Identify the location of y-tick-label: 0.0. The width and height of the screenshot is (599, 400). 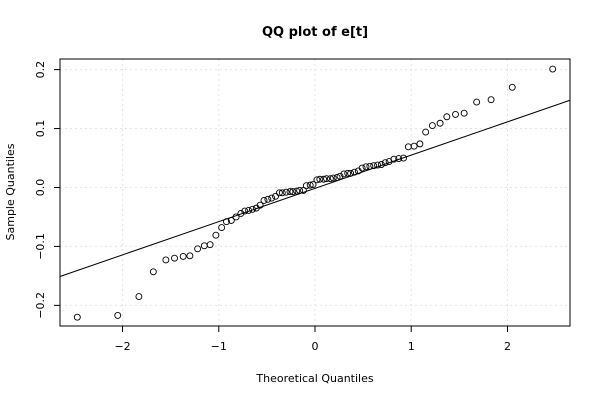
(40, 188).